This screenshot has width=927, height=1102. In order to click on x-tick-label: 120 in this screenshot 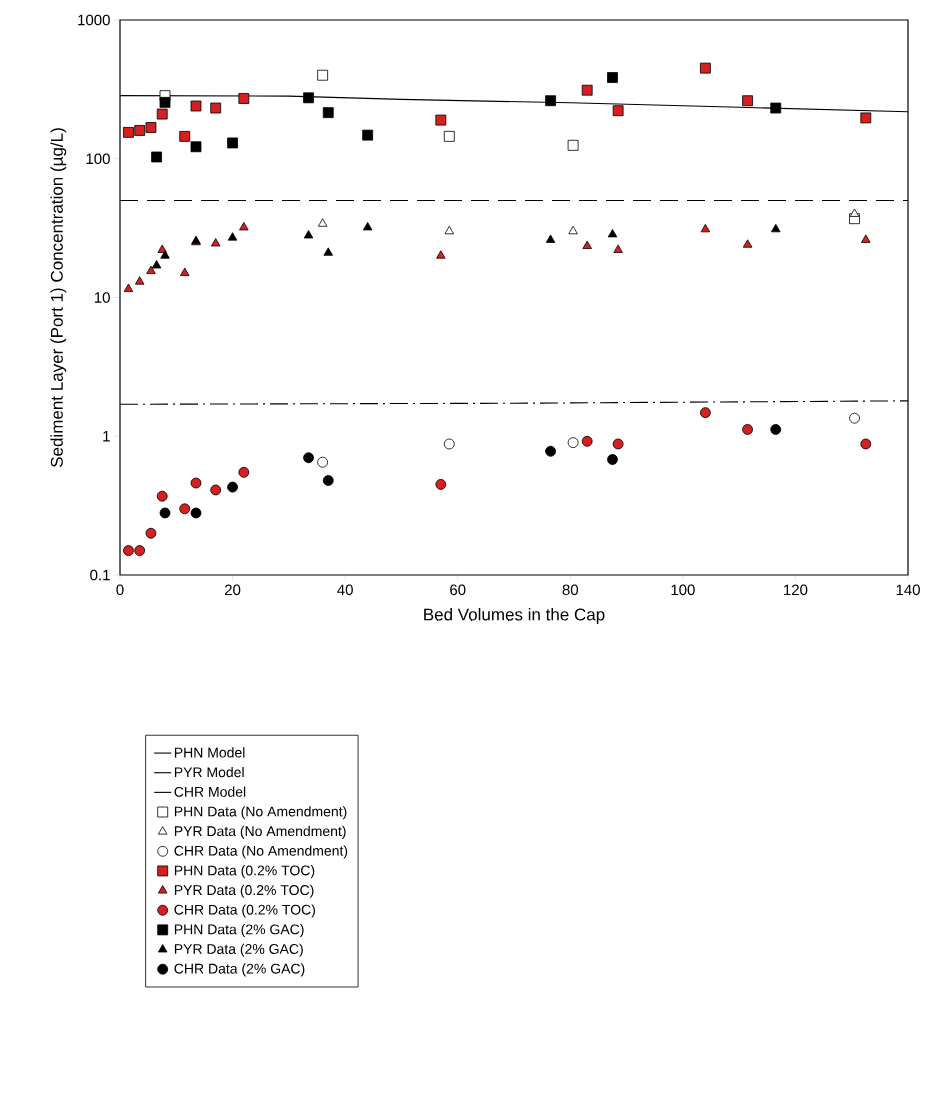, I will do `click(796, 590)`.